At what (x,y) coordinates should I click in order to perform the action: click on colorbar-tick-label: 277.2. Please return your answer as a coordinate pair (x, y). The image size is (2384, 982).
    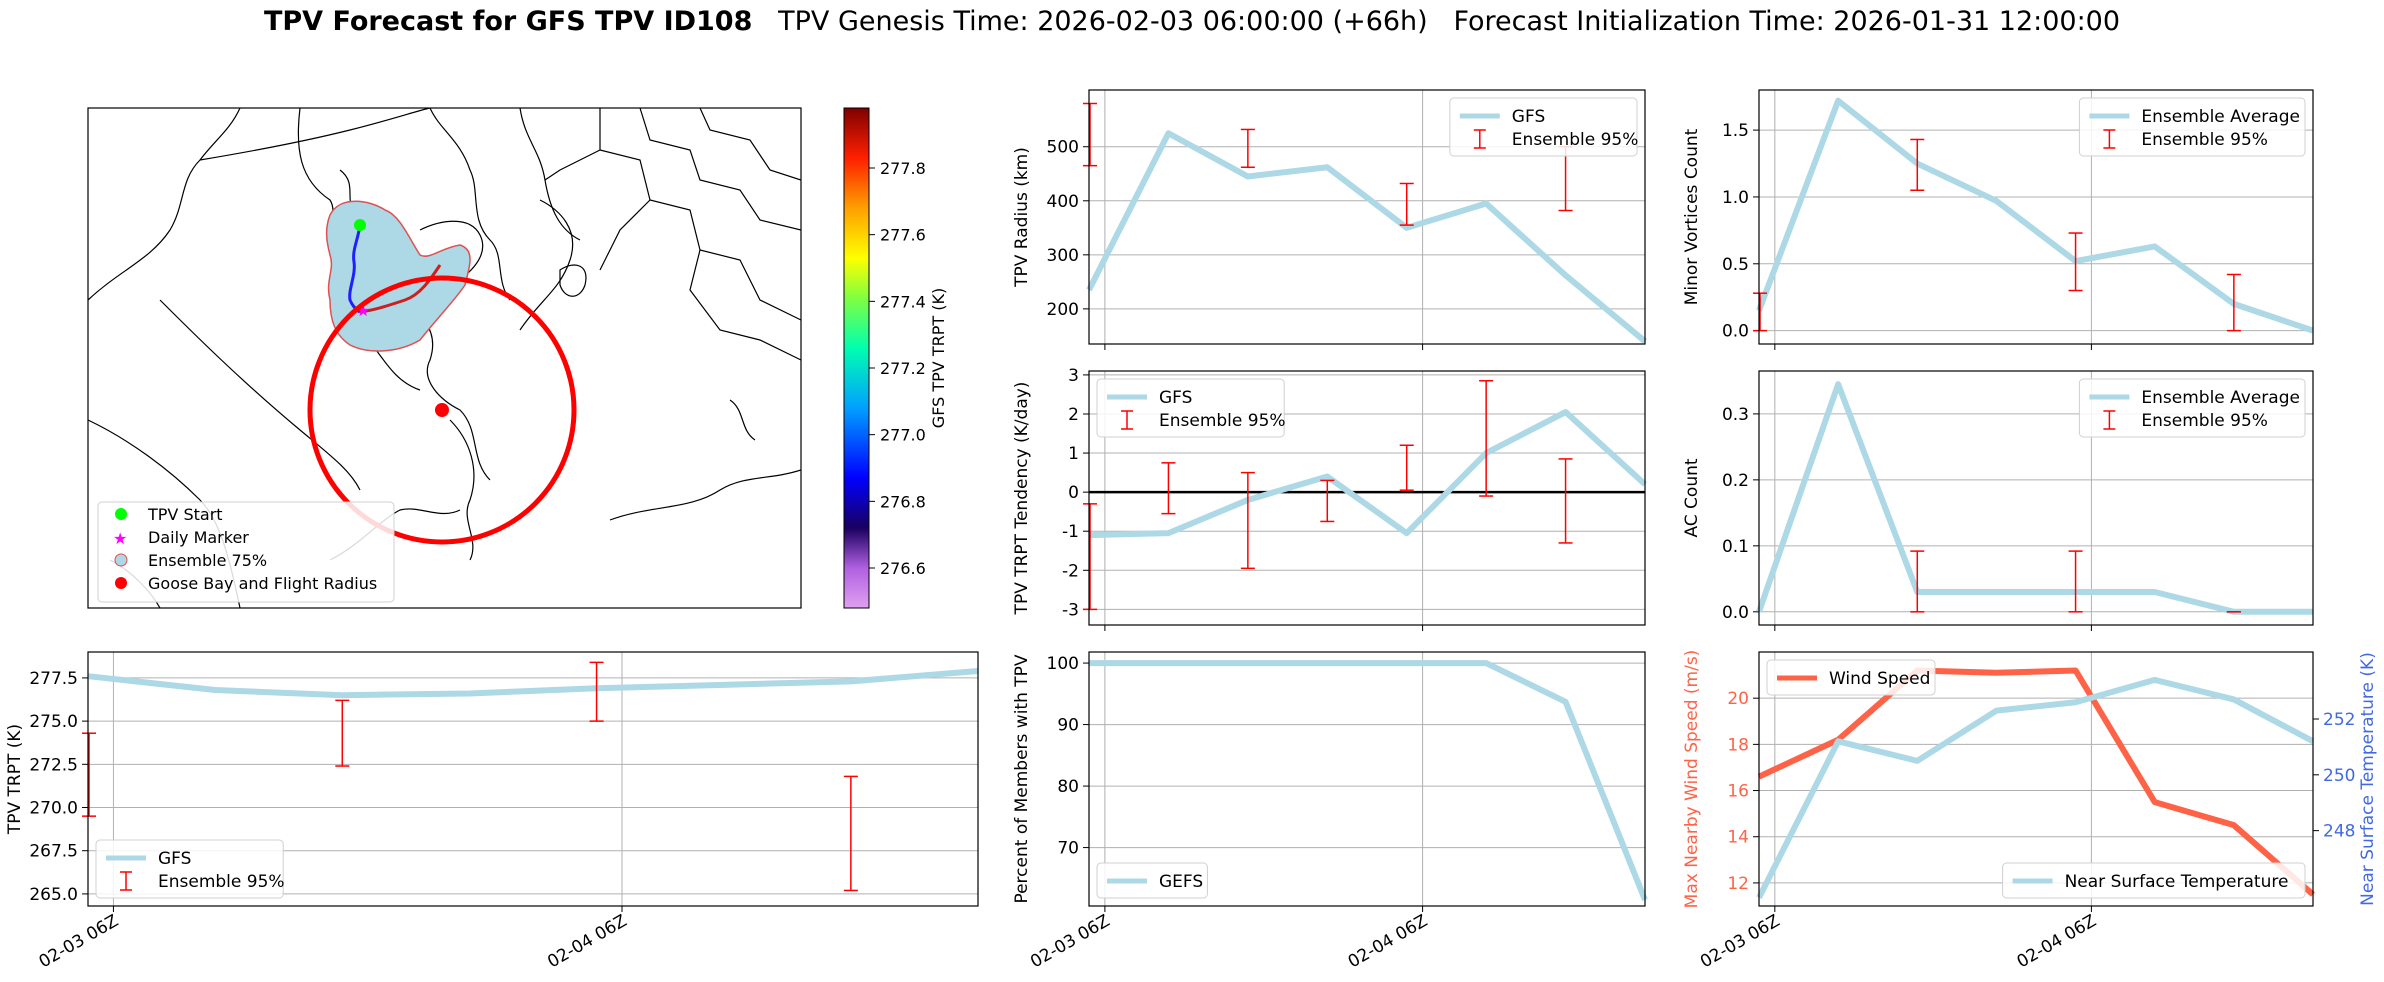
    Looking at the image, I should click on (903, 368).